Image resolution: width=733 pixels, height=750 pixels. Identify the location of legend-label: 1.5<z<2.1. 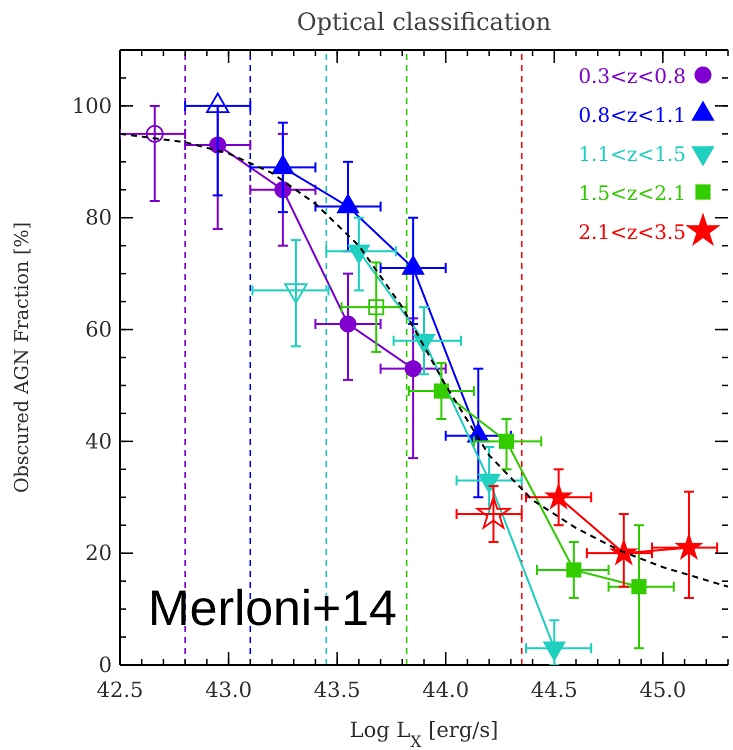
(632, 193).